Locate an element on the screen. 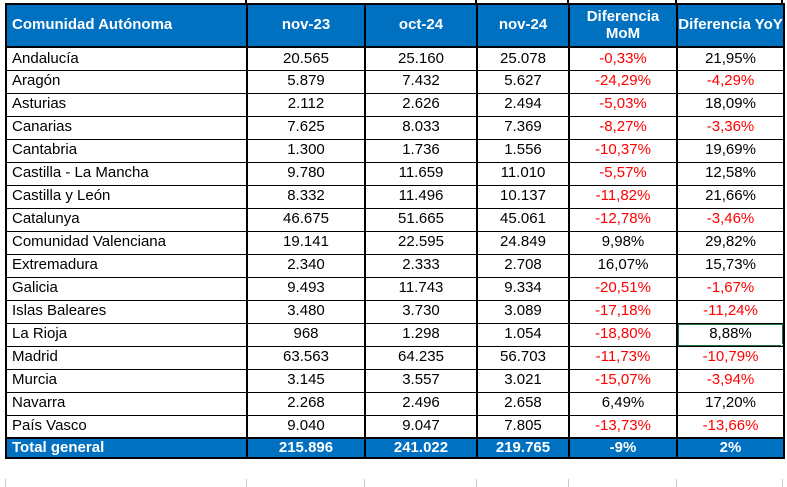 This screenshot has height=487, width=787. cell-yoy: -11,24% is located at coordinates (730, 311).